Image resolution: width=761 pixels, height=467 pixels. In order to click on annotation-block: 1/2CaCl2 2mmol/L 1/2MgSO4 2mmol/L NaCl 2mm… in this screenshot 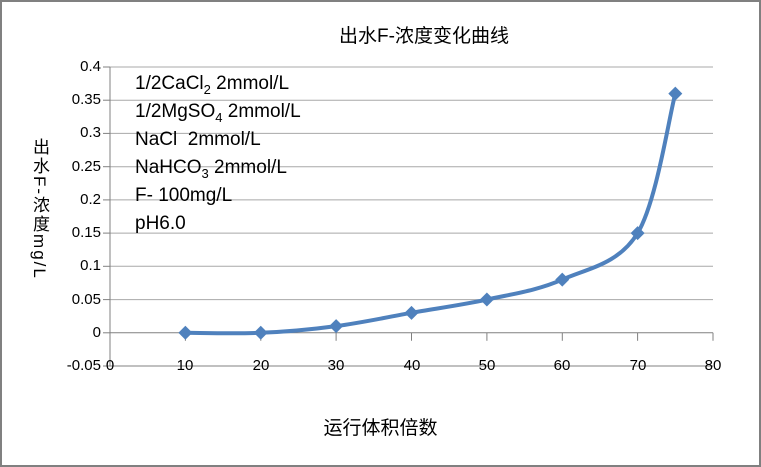, I will do `click(218, 154)`.